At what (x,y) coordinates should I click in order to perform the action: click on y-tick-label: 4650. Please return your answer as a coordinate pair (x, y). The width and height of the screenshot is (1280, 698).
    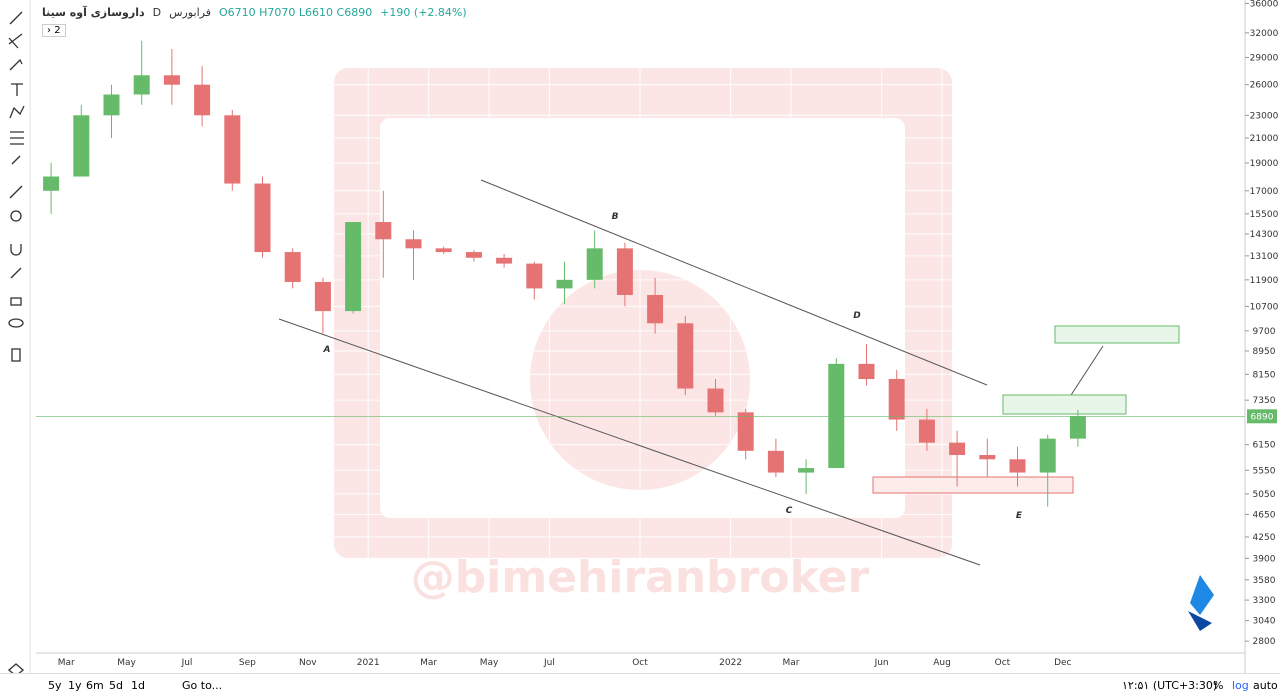
    Looking at the image, I should click on (1264, 515).